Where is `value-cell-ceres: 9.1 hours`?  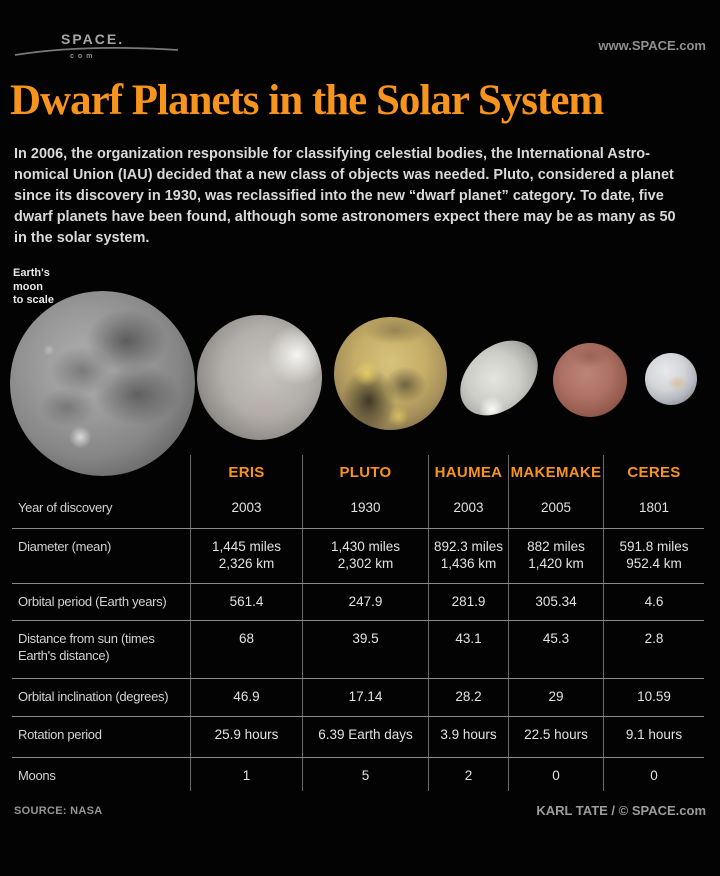
value-cell-ceres: 9.1 hours is located at coordinates (653, 737).